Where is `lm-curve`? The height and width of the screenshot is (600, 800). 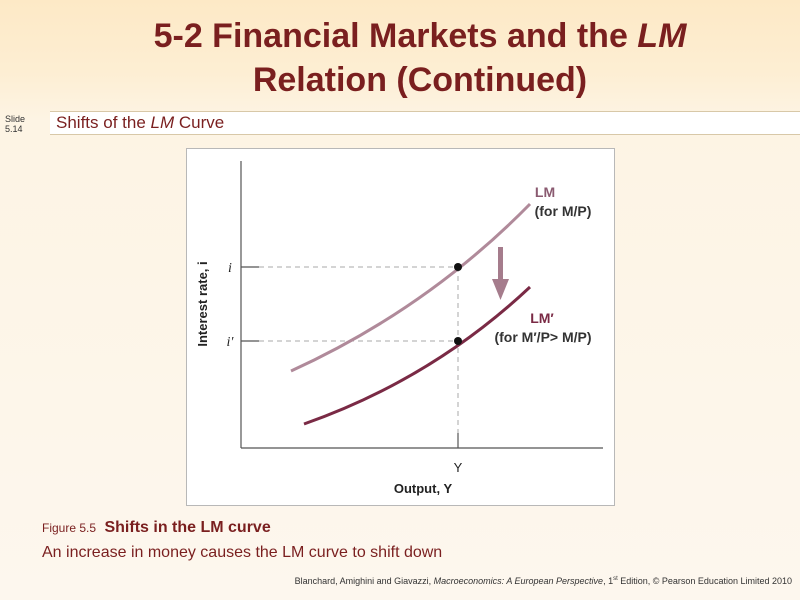 lm-curve is located at coordinates (411, 287).